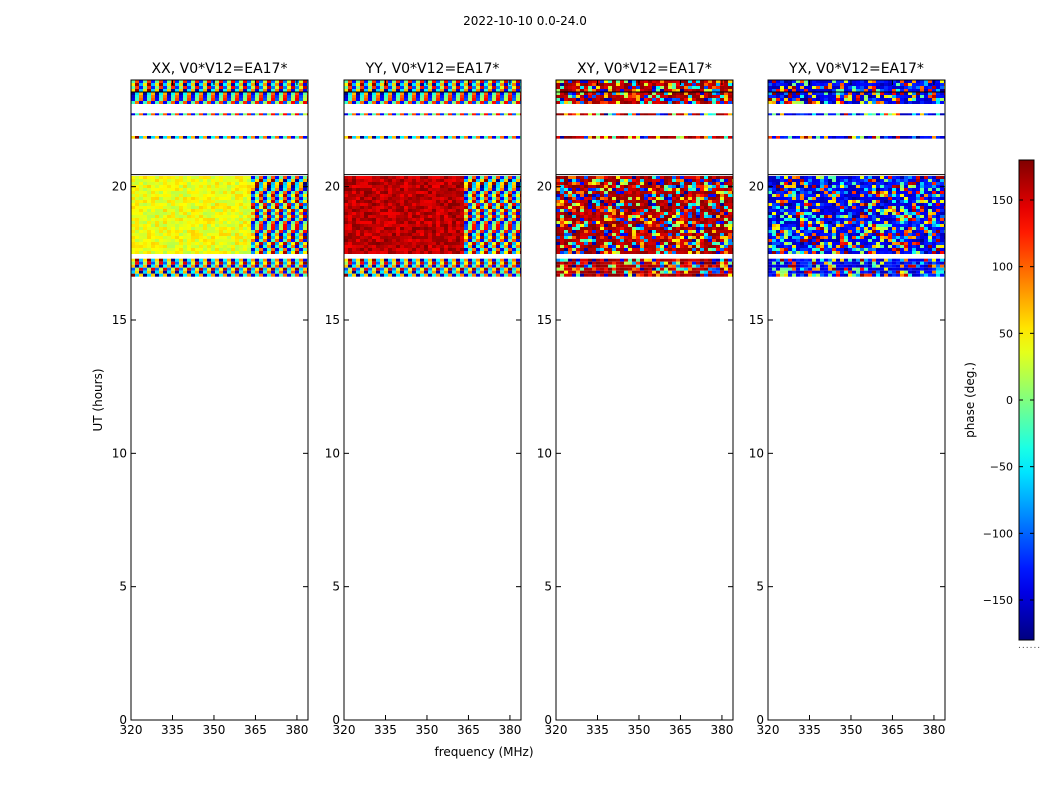 The image size is (1050, 800). What do you see at coordinates (1002, 200) in the screenshot?
I see `colorbar-tick-label: 150` at bounding box center [1002, 200].